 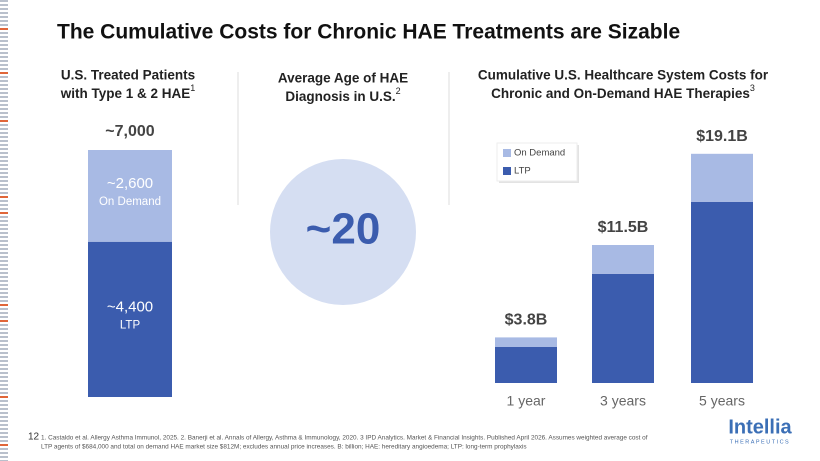 I want to click on page-number: 12, so click(x=34, y=437).